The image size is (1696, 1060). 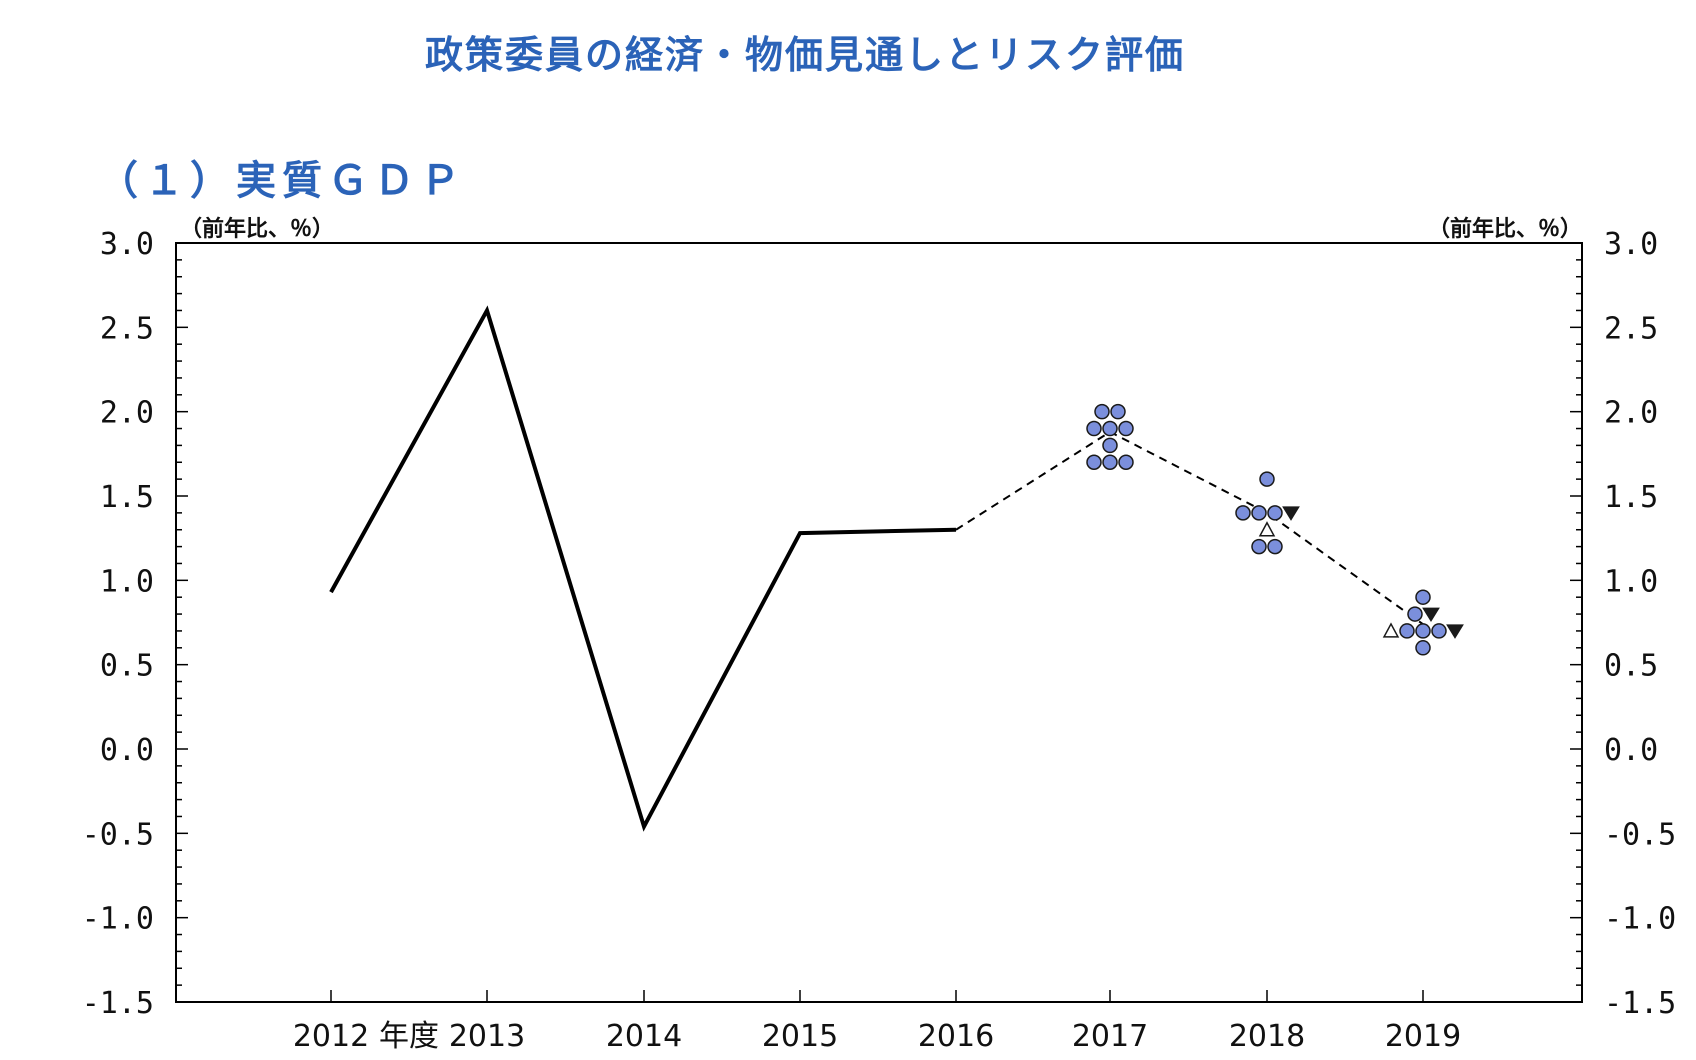 What do you see at coordinates (1631, 413) in the screenshot?
I see `y-right-tick-label: 2.0` at bounding box center [1631, 413].